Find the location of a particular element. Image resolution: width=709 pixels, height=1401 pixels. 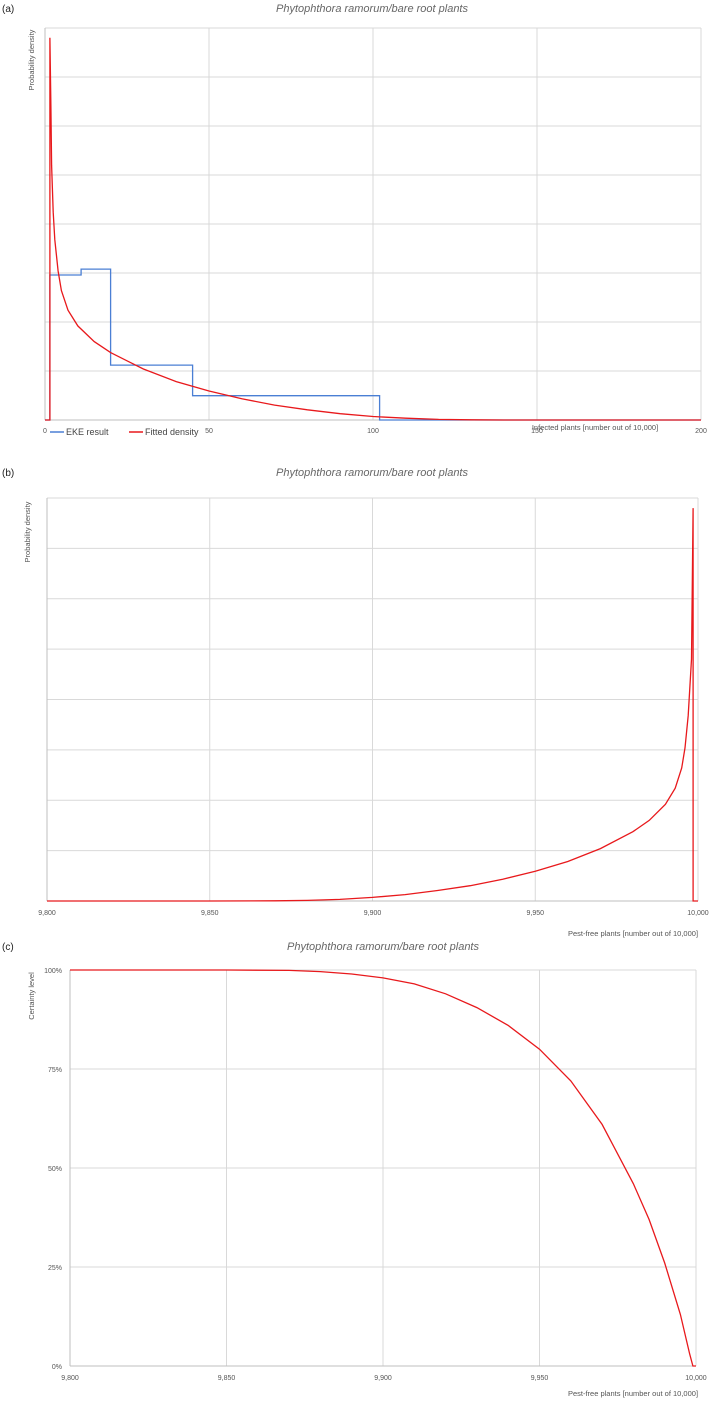

x-tick-label: 50 is located at coordinates (209, 431).